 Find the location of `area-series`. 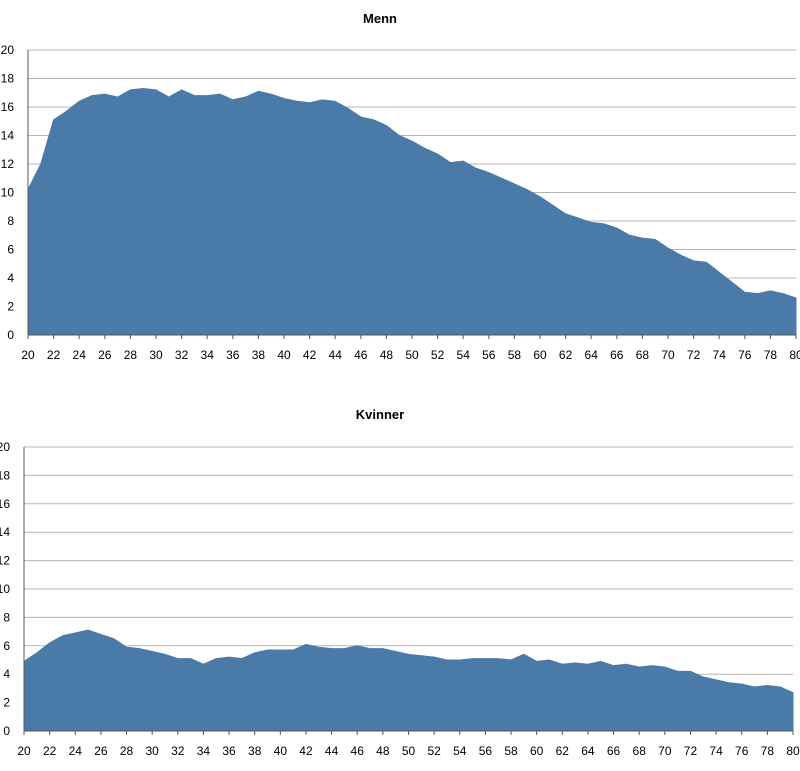

area-series is located at coordinates (408, 680).